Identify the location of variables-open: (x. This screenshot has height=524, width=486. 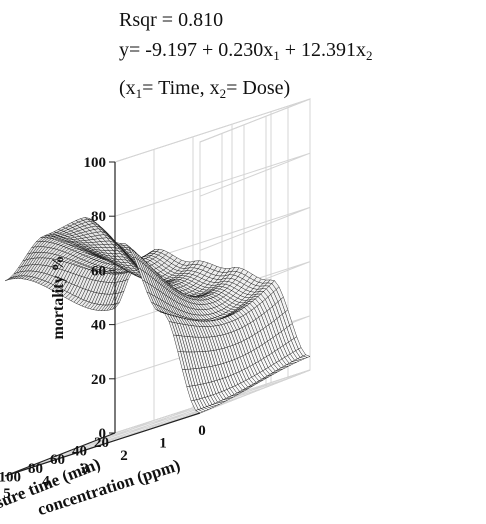
(127, 88).